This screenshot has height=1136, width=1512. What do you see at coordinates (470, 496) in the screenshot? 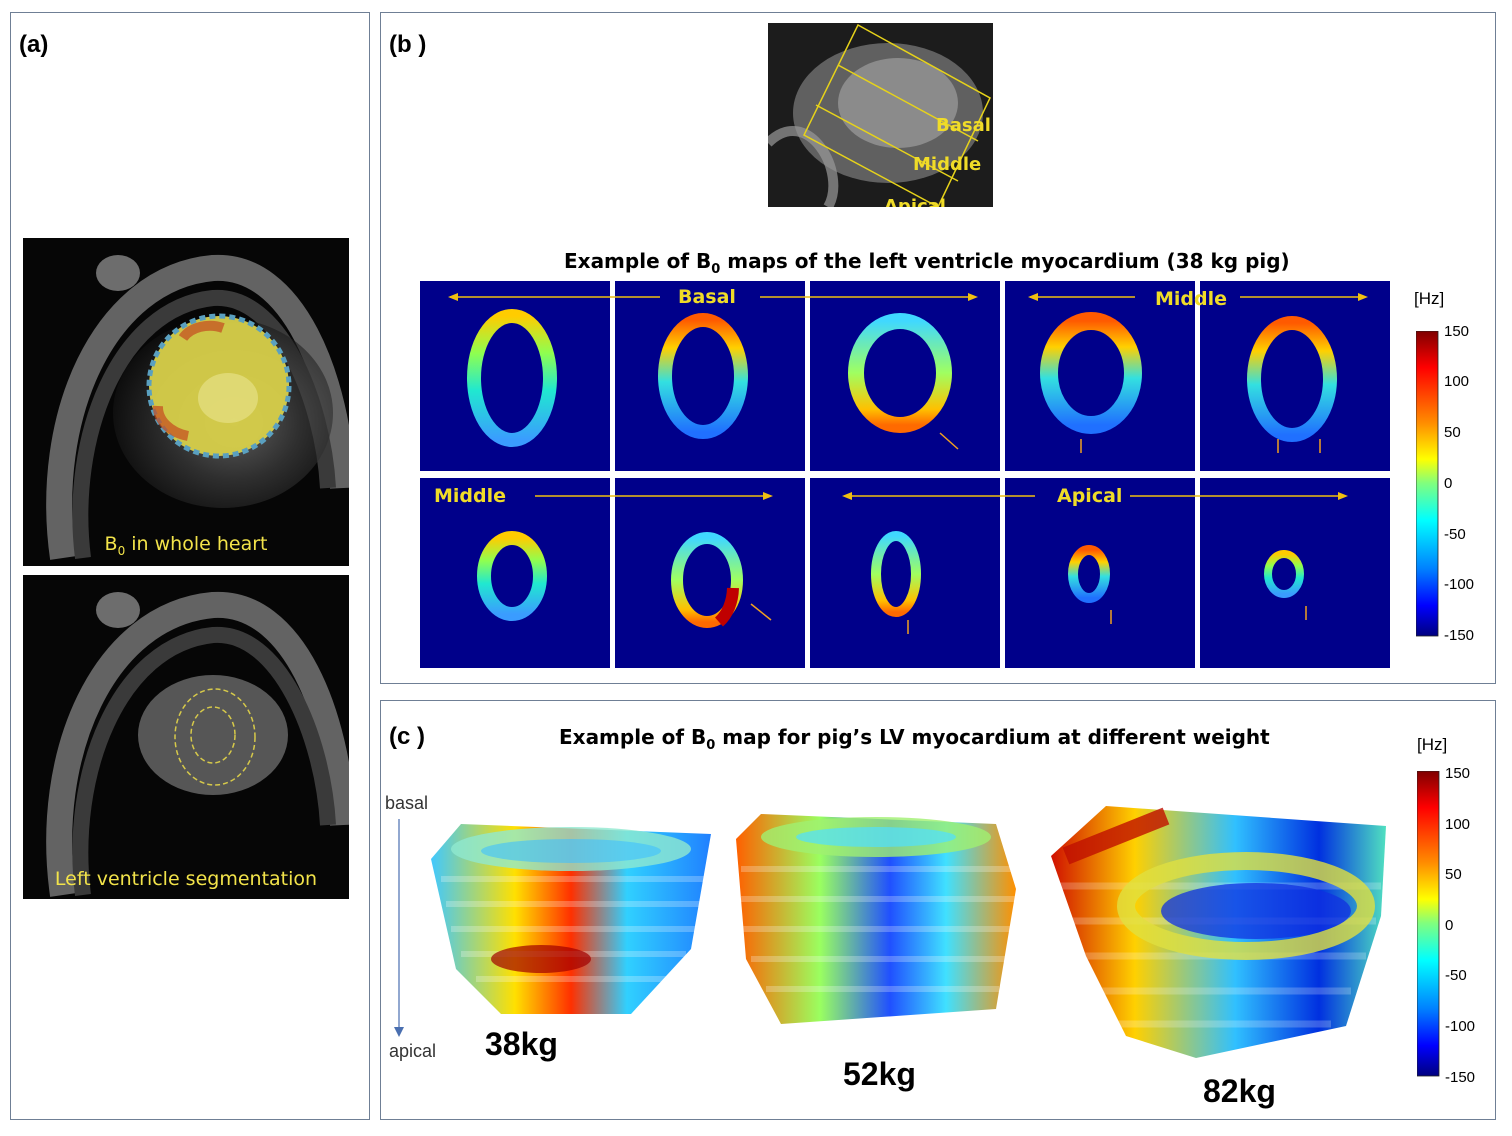
I see `row2-label-middle: Middle` at bounding box center [470, 496].